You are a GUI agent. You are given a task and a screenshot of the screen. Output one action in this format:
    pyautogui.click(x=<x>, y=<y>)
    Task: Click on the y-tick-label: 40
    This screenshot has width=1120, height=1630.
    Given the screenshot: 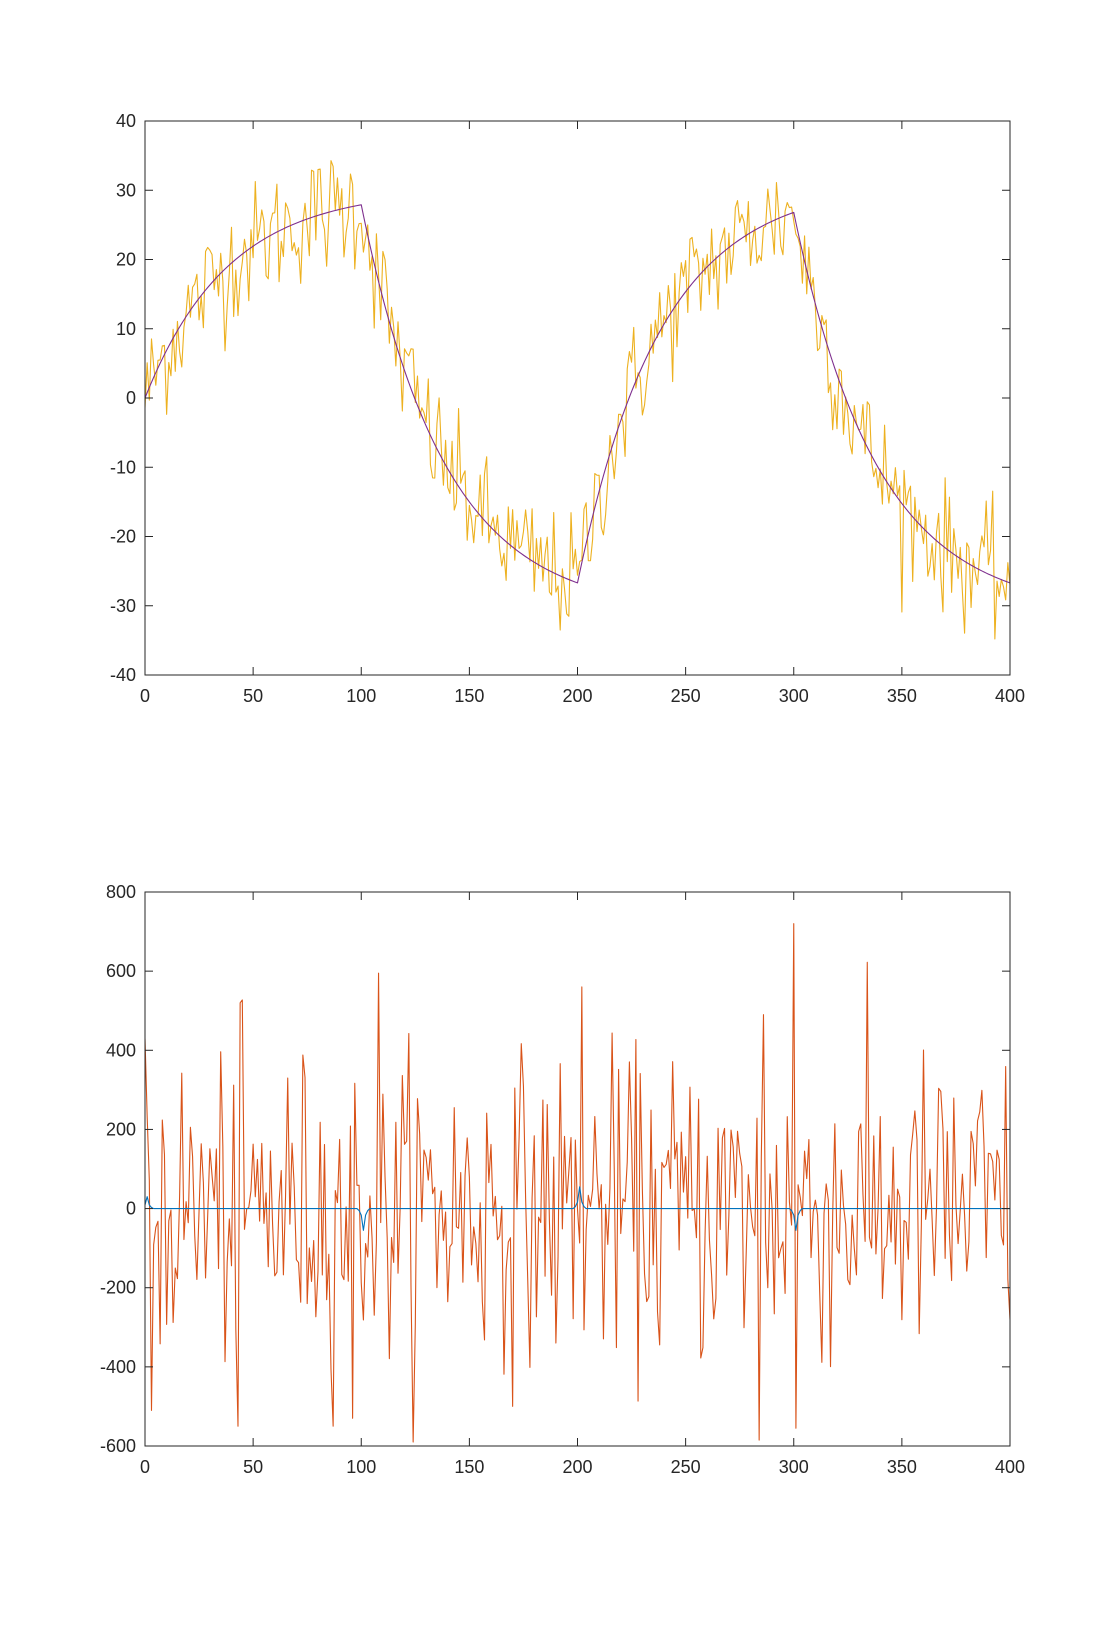 What is the action you would take?
    pyautogui.click(x=126, y=121)
    